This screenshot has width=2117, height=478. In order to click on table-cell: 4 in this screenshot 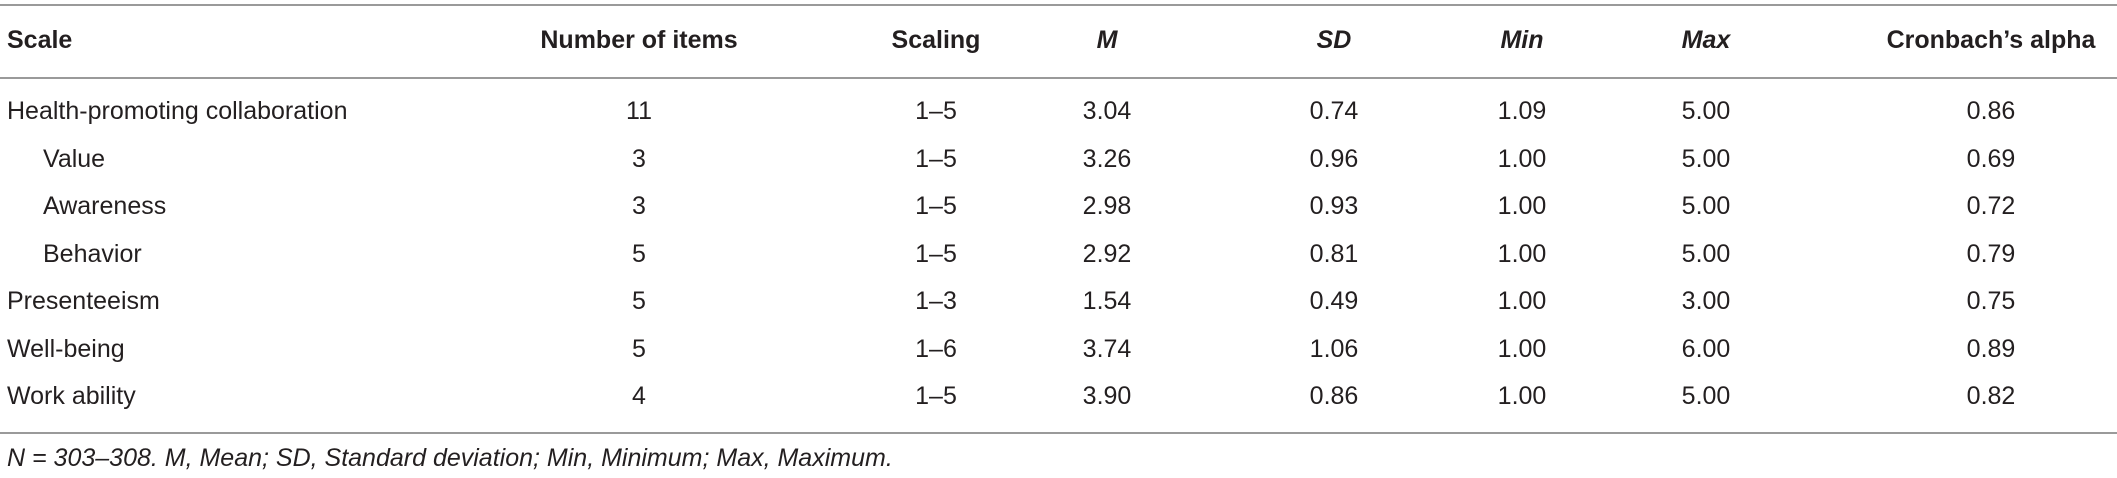, I will do `click(639, 396)`.